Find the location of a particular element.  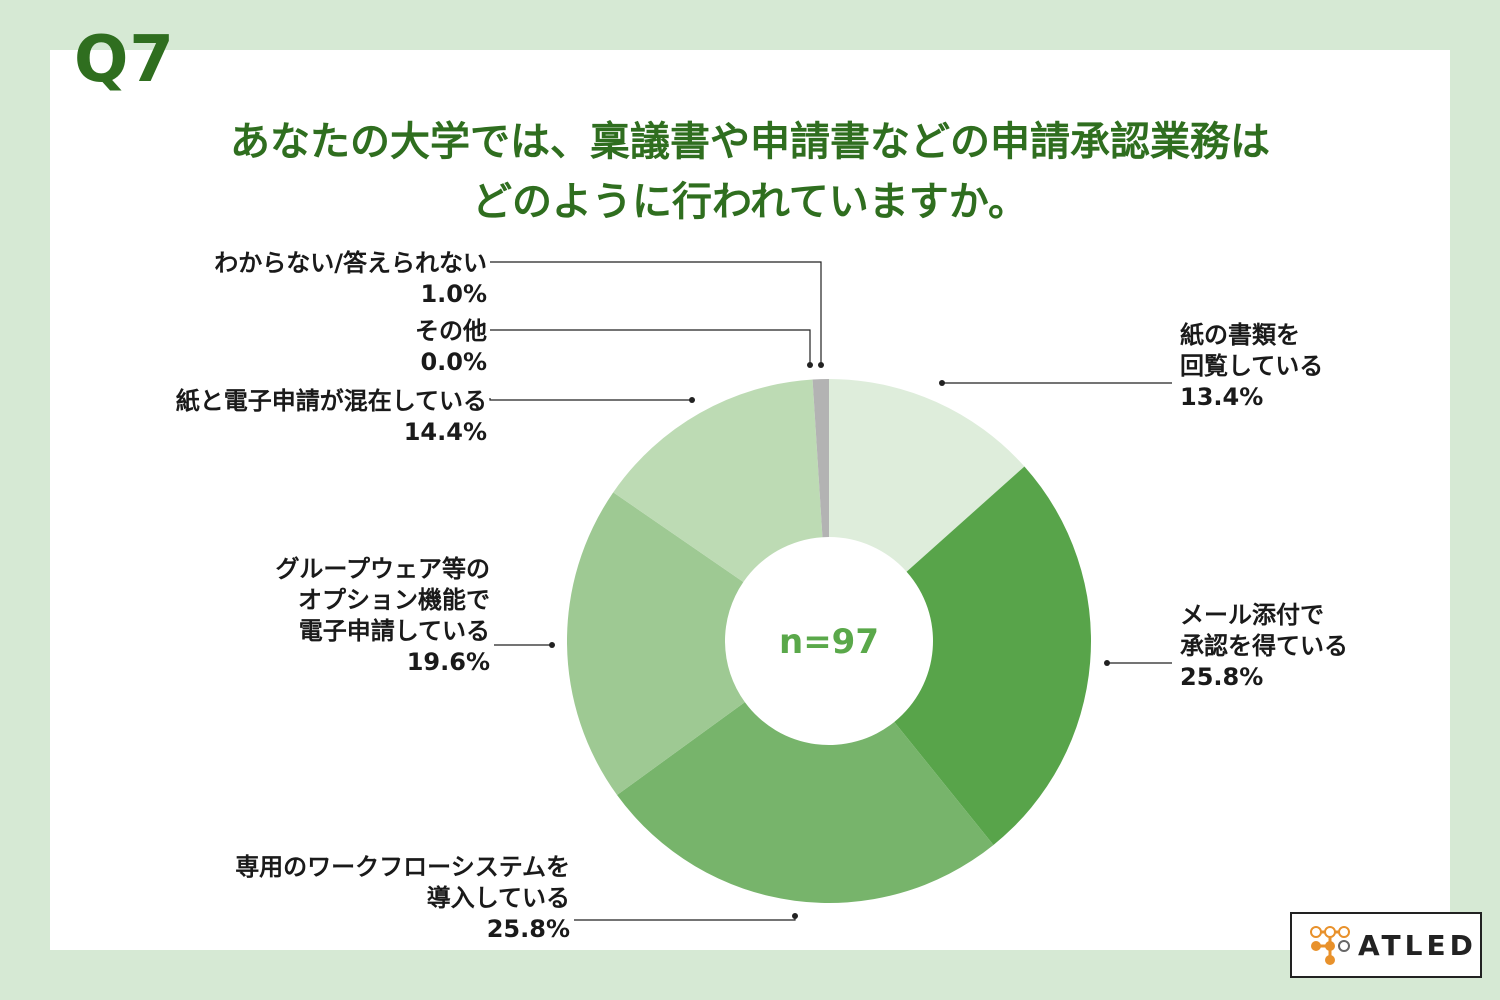

slice-label-percent: 19.6% is located at coordinates (448, 662).